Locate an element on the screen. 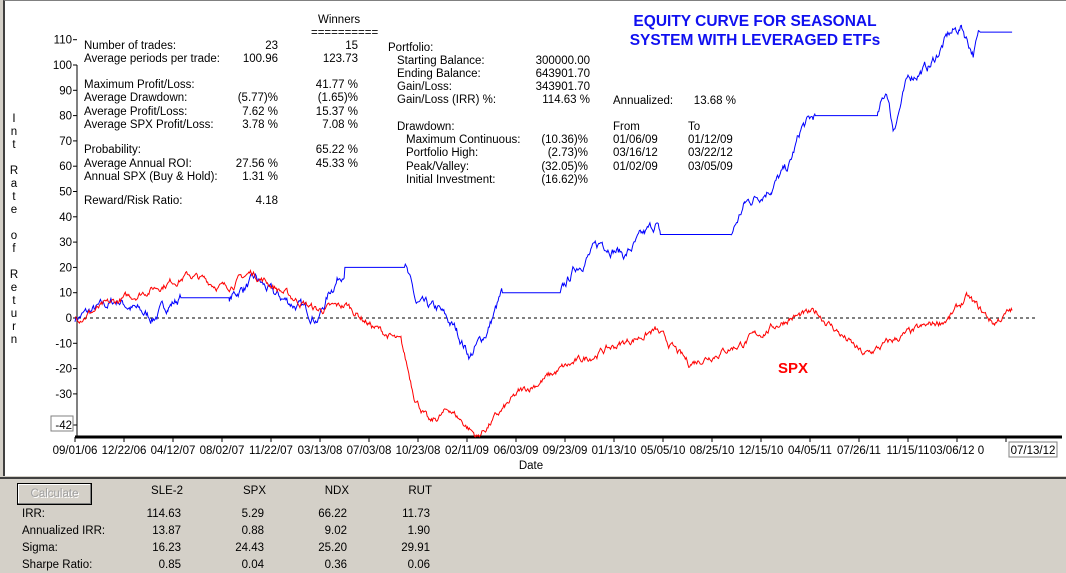 The width and height of the screenshot is (1066, 573). stat-label: Probability: is located at coordinates (112, 150).